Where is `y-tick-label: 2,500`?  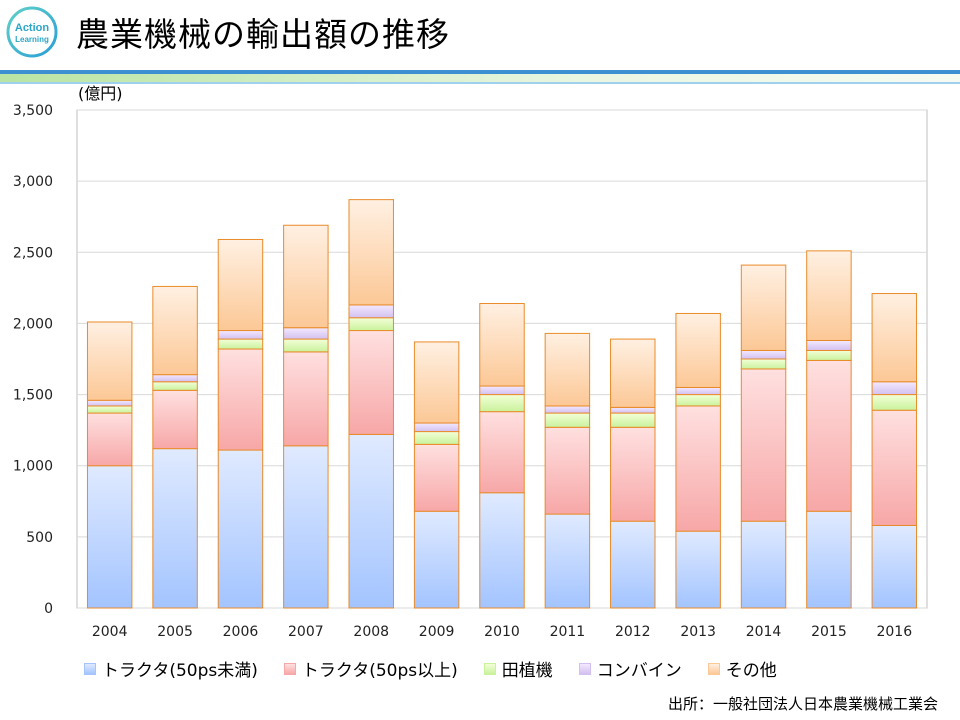
y-tick-label: 2,500 is located at coordinates (33, 253).